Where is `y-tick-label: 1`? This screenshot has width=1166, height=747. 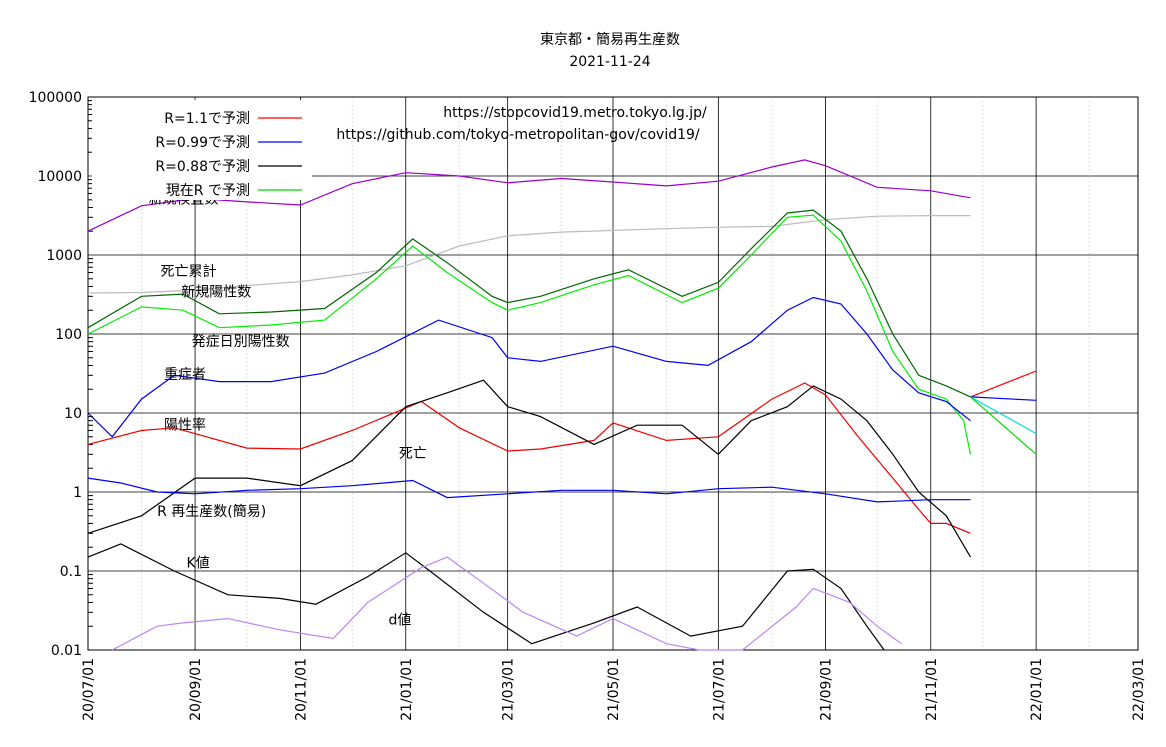 y-tick-label: 1 is located at coordinates (77, 493).